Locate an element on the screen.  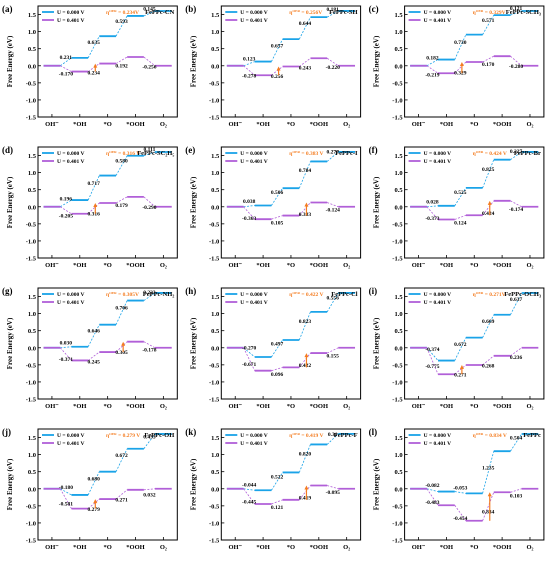
u1-step-label: 0.419 is located at coordinates (305, 499).